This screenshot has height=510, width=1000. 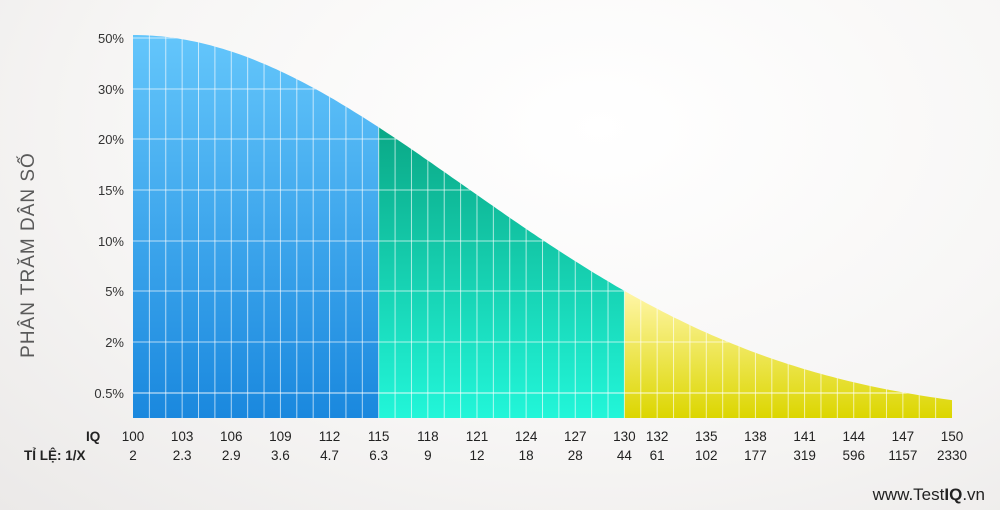 I want to click on ratio-label: 1157, so click(x=902, y=455).